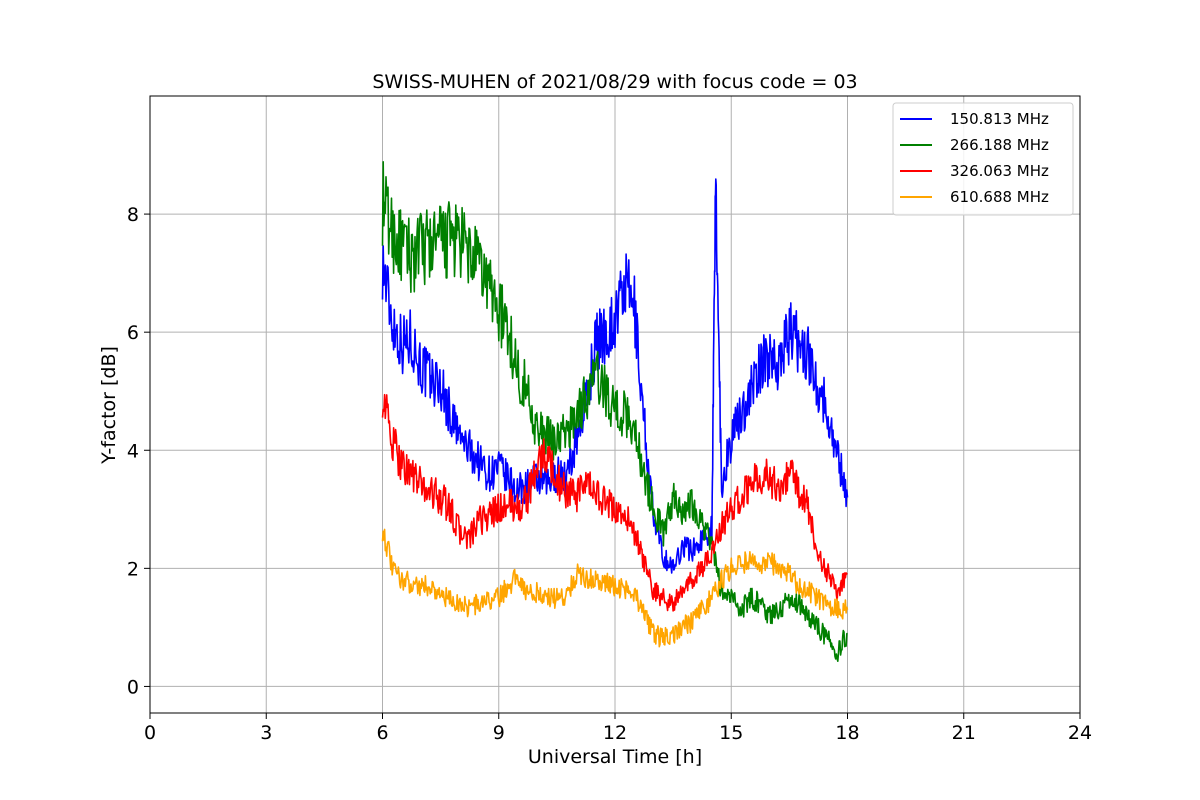  What do you see at coordinates (999, 197) in the screenshot?
I see `legend-label: 610.688 MHz` at bounding box center [999, 197].